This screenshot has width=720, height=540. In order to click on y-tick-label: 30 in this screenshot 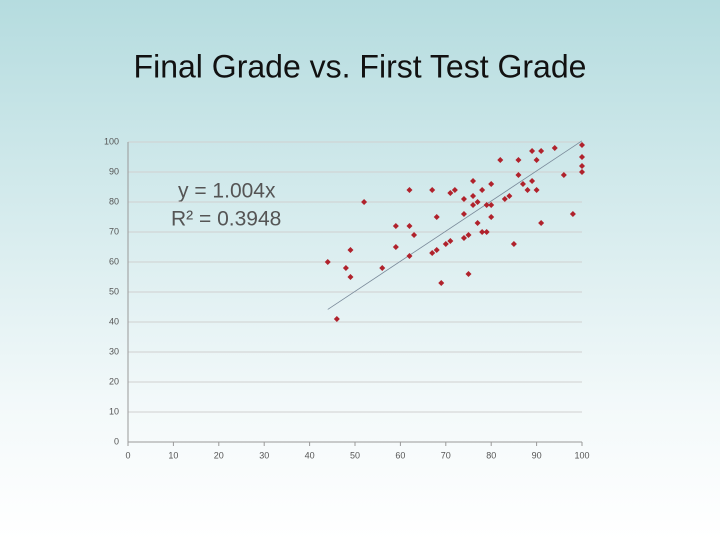, I will do `click(114, 351)`.